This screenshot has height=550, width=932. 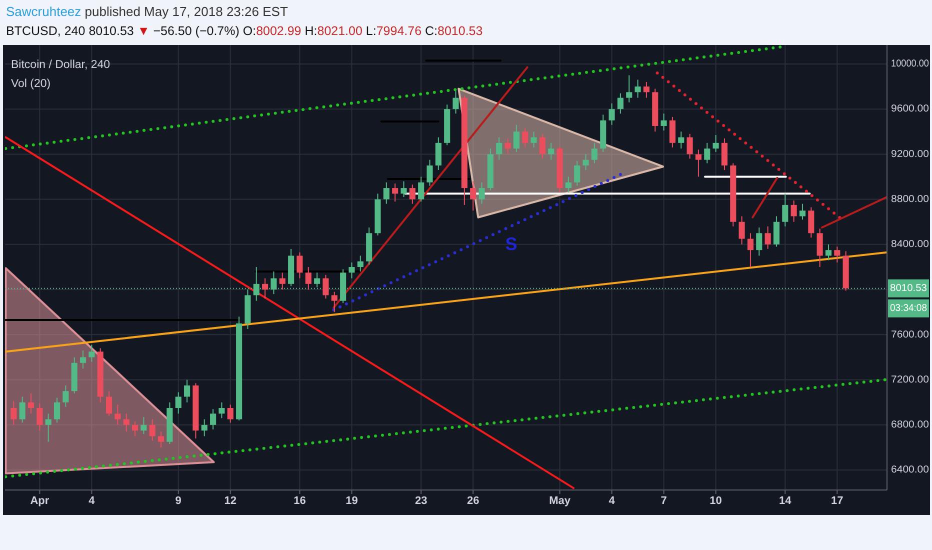 What do you see at coordinates (910, 425) in the screenshot?
I see `y-tick-label: 6800.00` at bounding box center [910, 425].